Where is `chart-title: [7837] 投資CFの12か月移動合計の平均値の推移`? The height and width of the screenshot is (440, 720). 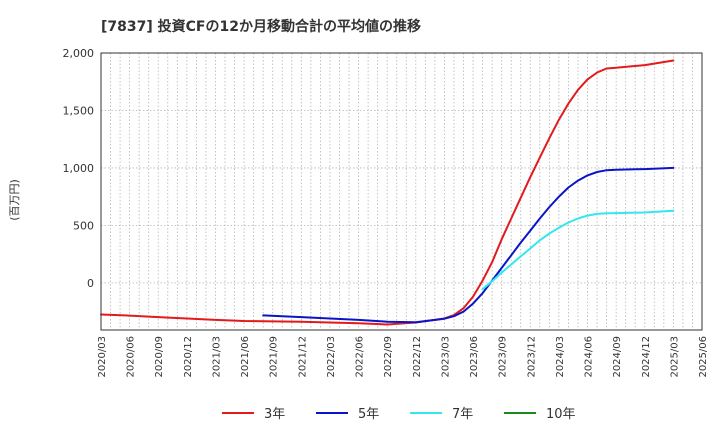 chart-title: [7837] 投資CFの12か月移動合計の平均値の推移 is located at coordinates (261, 26).